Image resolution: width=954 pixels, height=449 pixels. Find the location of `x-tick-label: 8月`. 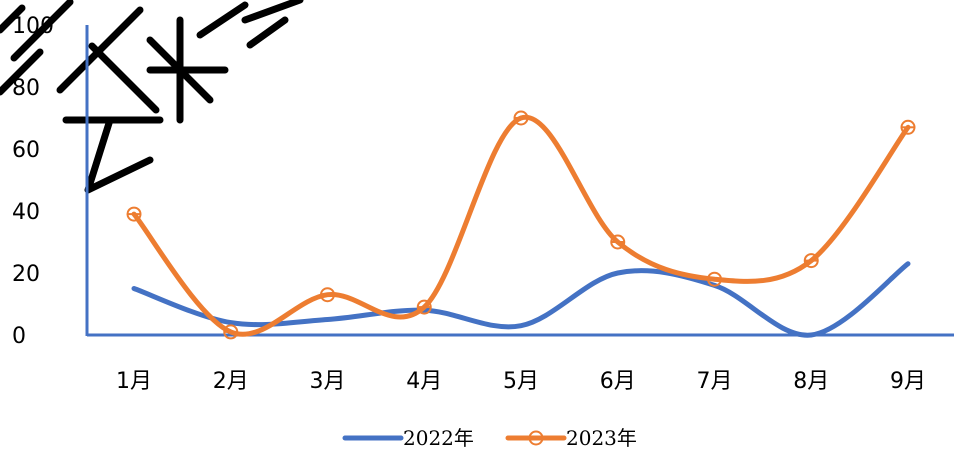

x-tick-label: 8月 is located at coordinates (811, 381).